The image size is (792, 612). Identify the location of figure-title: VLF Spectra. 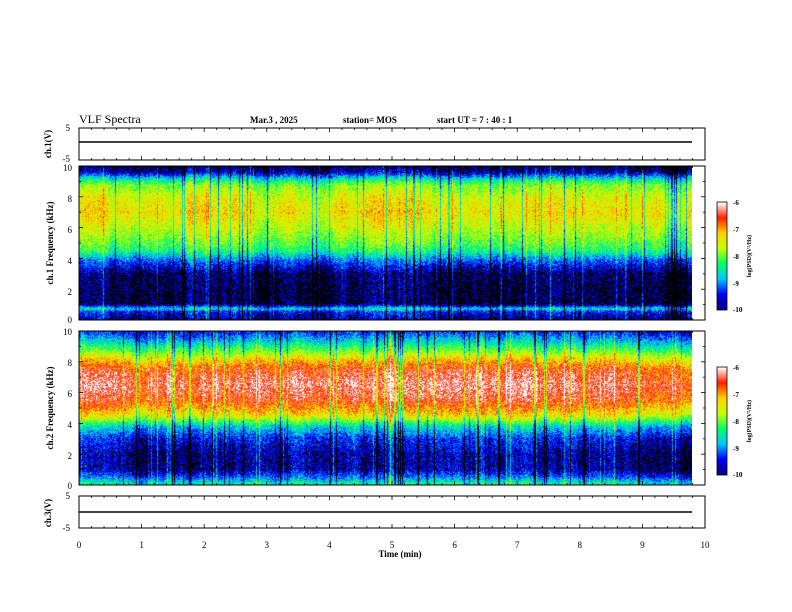
(110, 119).